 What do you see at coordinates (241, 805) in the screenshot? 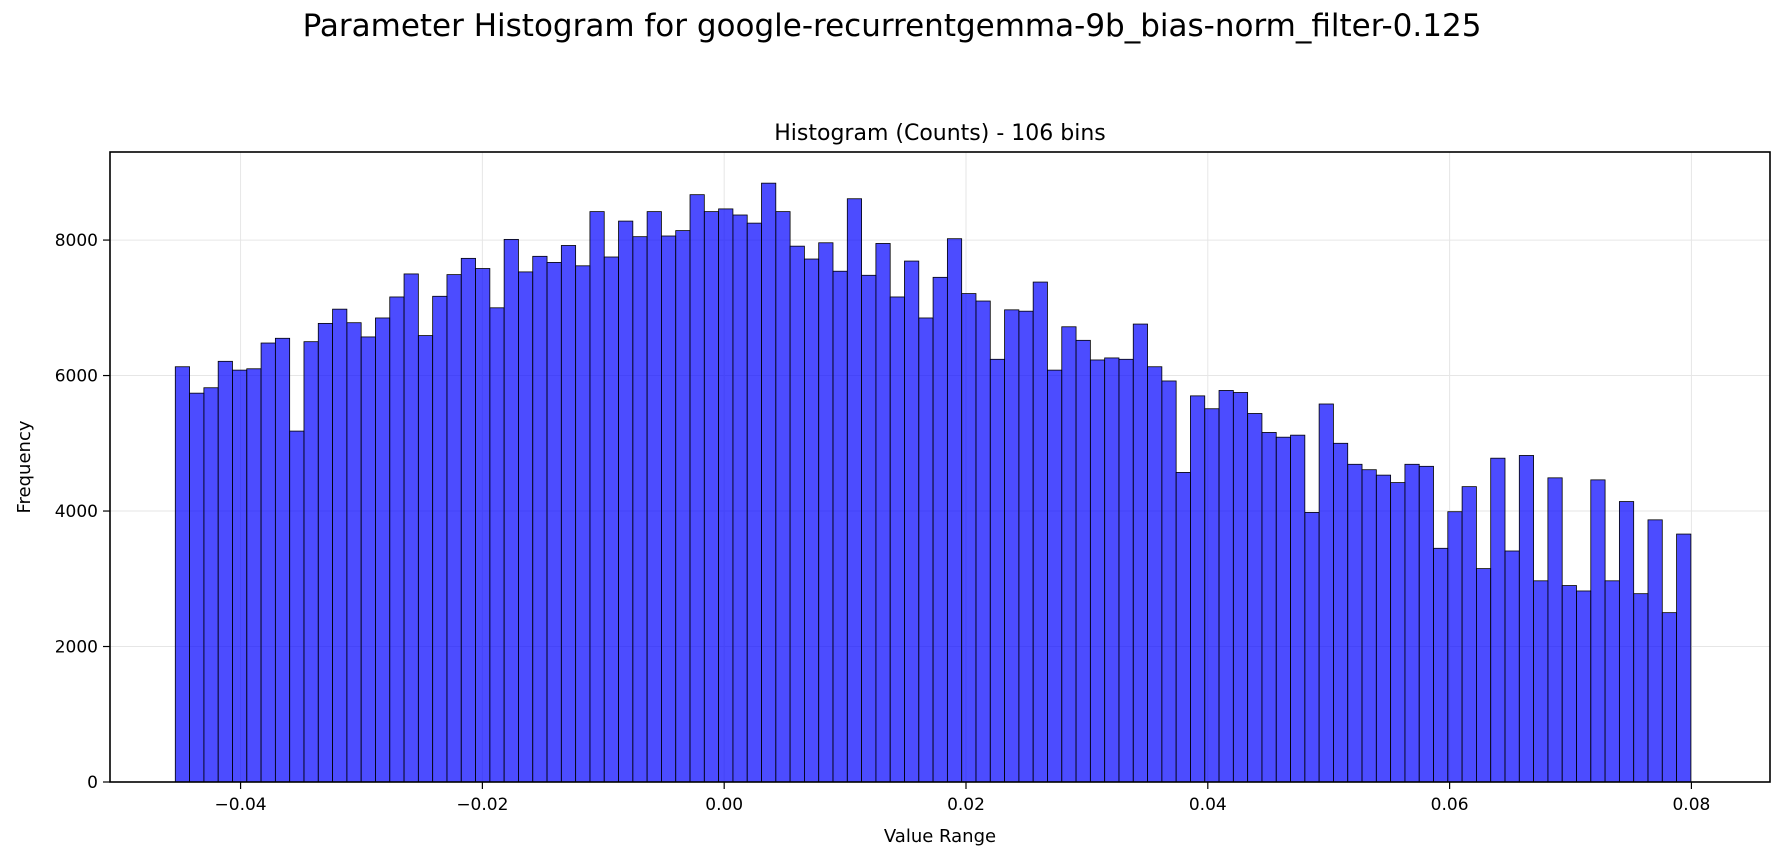
I see `x-tick-label: −0.04` at bounding box center [241, 805].